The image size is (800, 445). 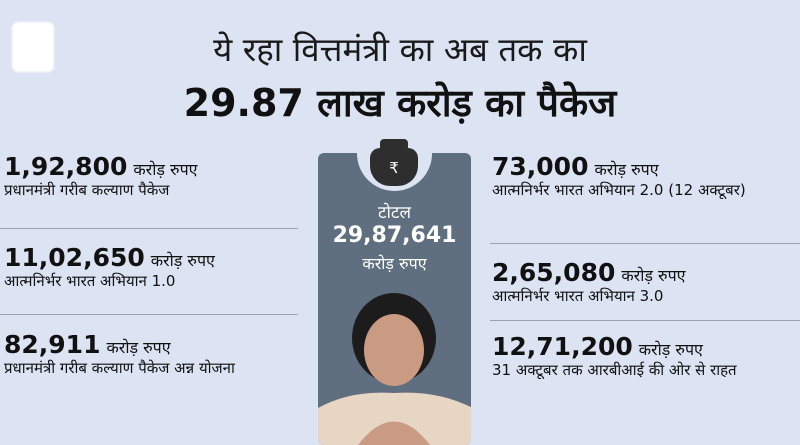 What do you see at coordinates (614, 370) in the screenshot?
I see `description: 31 अक्टूबर तक आरबीआई की ओर से राहत` at bounding box center [614, 370].